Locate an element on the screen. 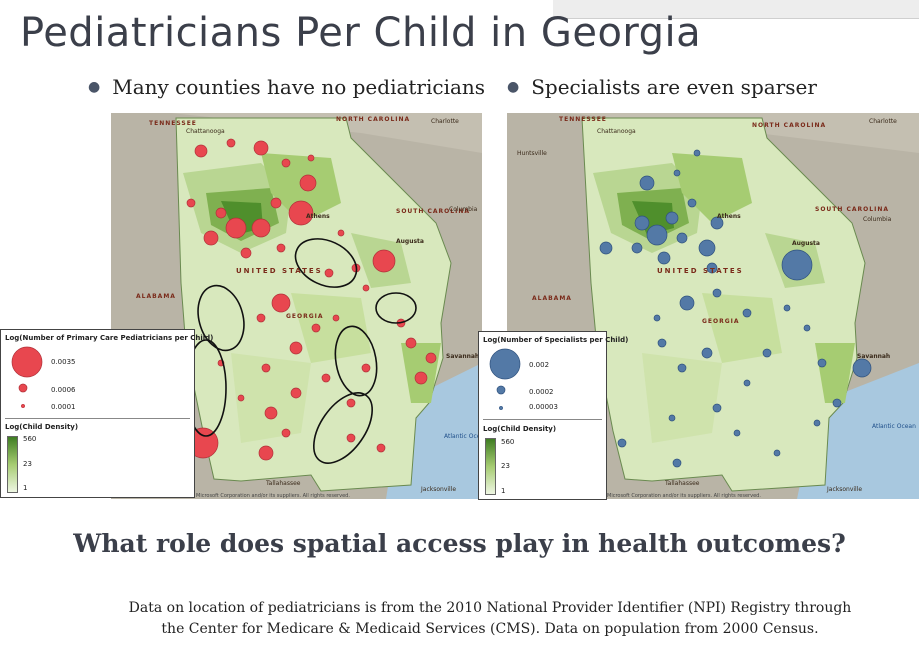 This screenshot has width=919, height=649. page-title: Pediatricians Per Child in Georgia is located at coordinates (361, 33).